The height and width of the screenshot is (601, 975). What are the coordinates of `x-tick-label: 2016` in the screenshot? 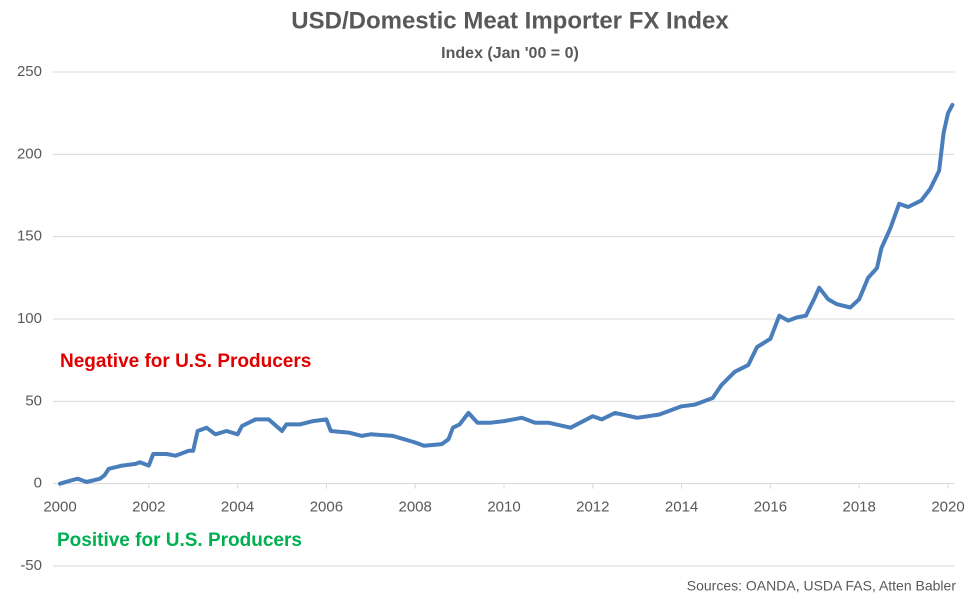 It's located at (770, 507).